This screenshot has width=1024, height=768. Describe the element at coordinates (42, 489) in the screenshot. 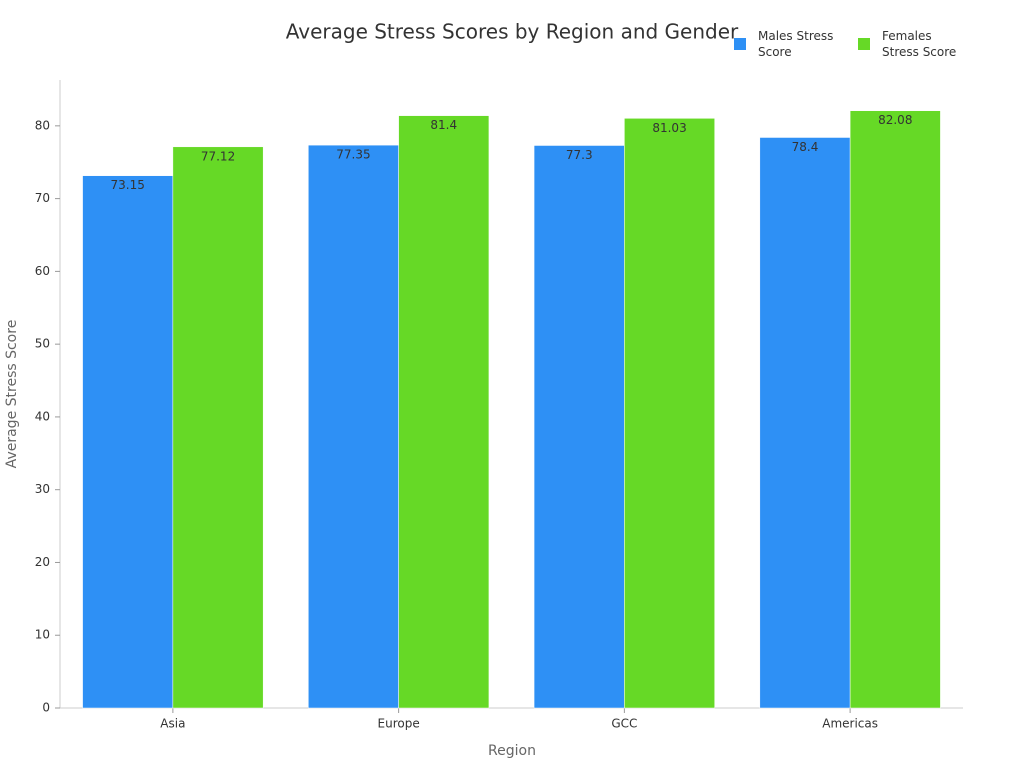

I see `y-tick-label: 30` at that location.